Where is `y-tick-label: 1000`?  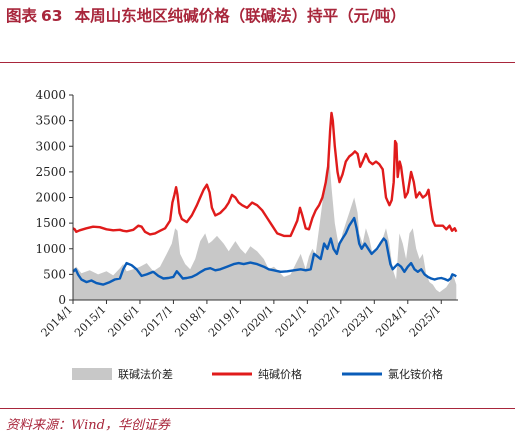 y-tick-label: 1000 is located at coordinates (50, 249).